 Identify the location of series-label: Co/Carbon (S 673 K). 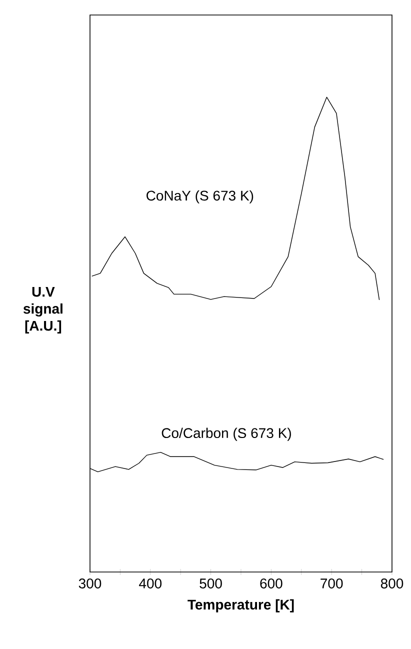
(226, 434).